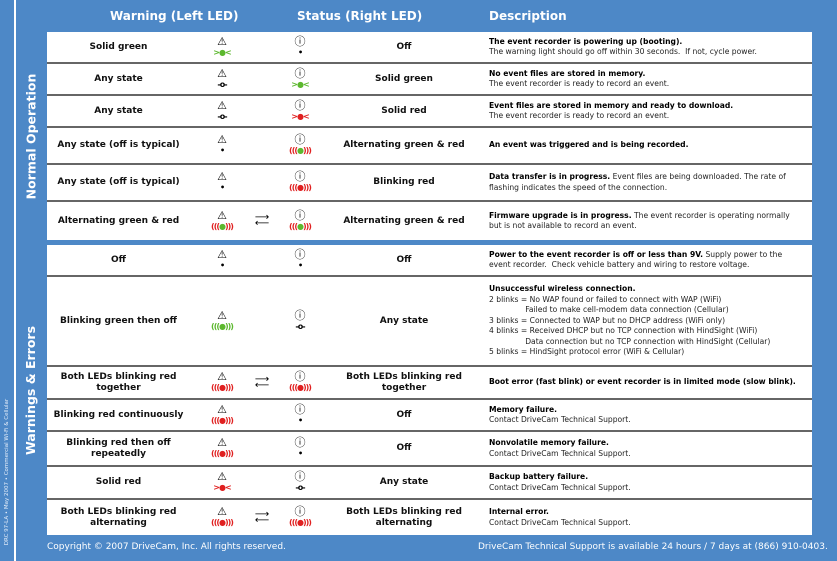  Describe the element at coordinates (710, 215) in the screenshot. I see `description-text: The event recorder is operating normally` at that location.